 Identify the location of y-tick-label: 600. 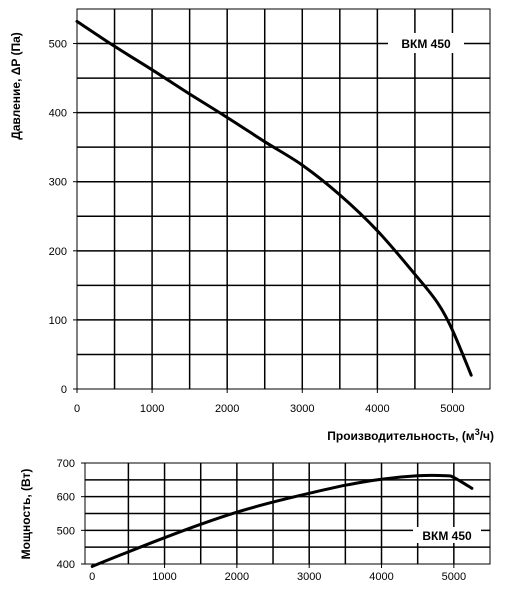
(66, 498).